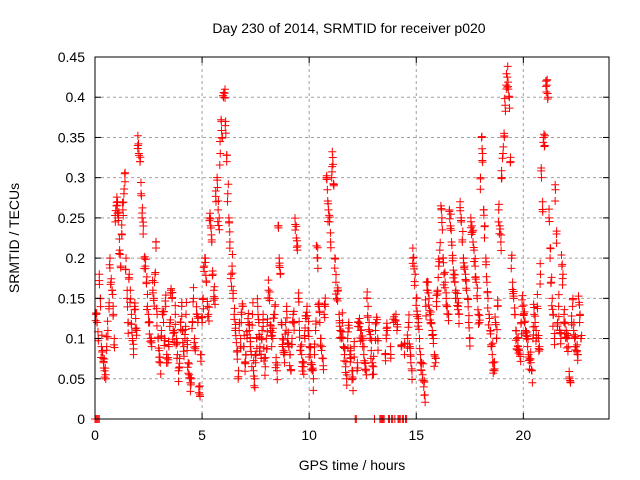  What do you see at coordinates (71, 218) in the screenshot?
I see `y-tick-label: 0.25` at bounding box center [71, 218].